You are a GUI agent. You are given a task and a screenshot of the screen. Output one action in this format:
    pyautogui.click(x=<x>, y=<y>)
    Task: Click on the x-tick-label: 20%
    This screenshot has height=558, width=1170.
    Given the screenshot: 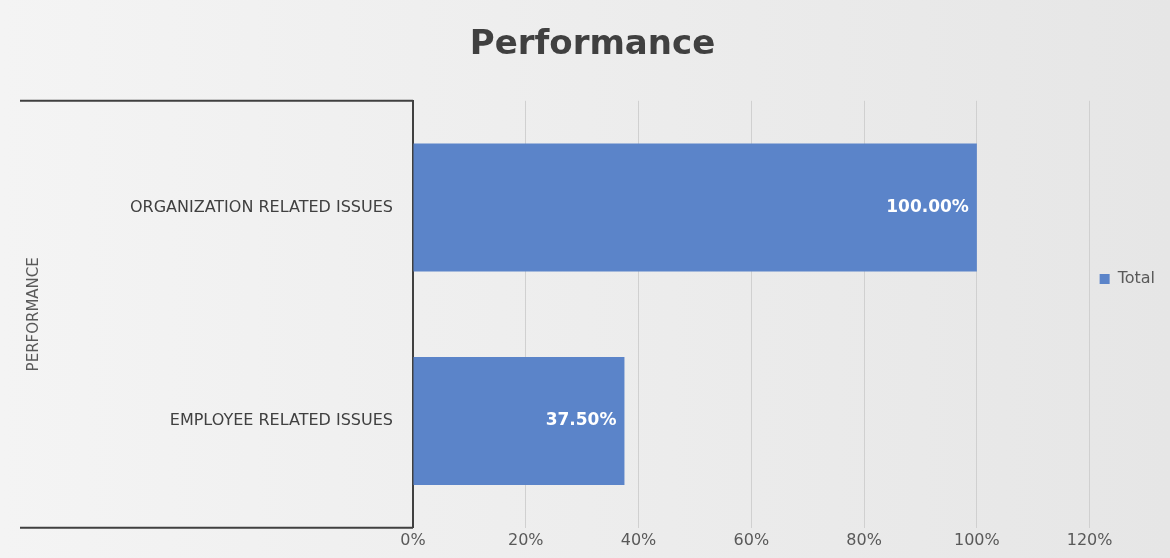 What is the action you would take?
    pyautogui.click(x=525, y=539)
    